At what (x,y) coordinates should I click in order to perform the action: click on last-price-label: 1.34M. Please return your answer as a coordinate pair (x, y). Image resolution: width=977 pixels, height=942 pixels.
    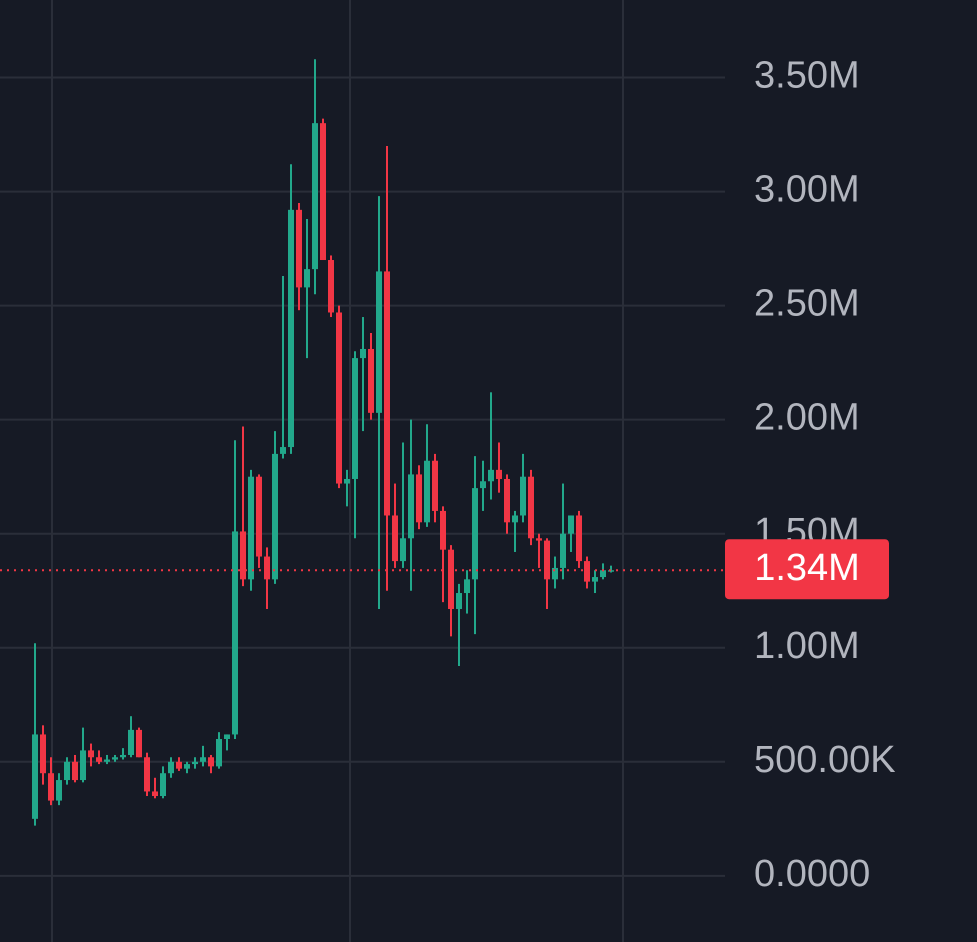
    Looking at the image, I should click on (807, 568).